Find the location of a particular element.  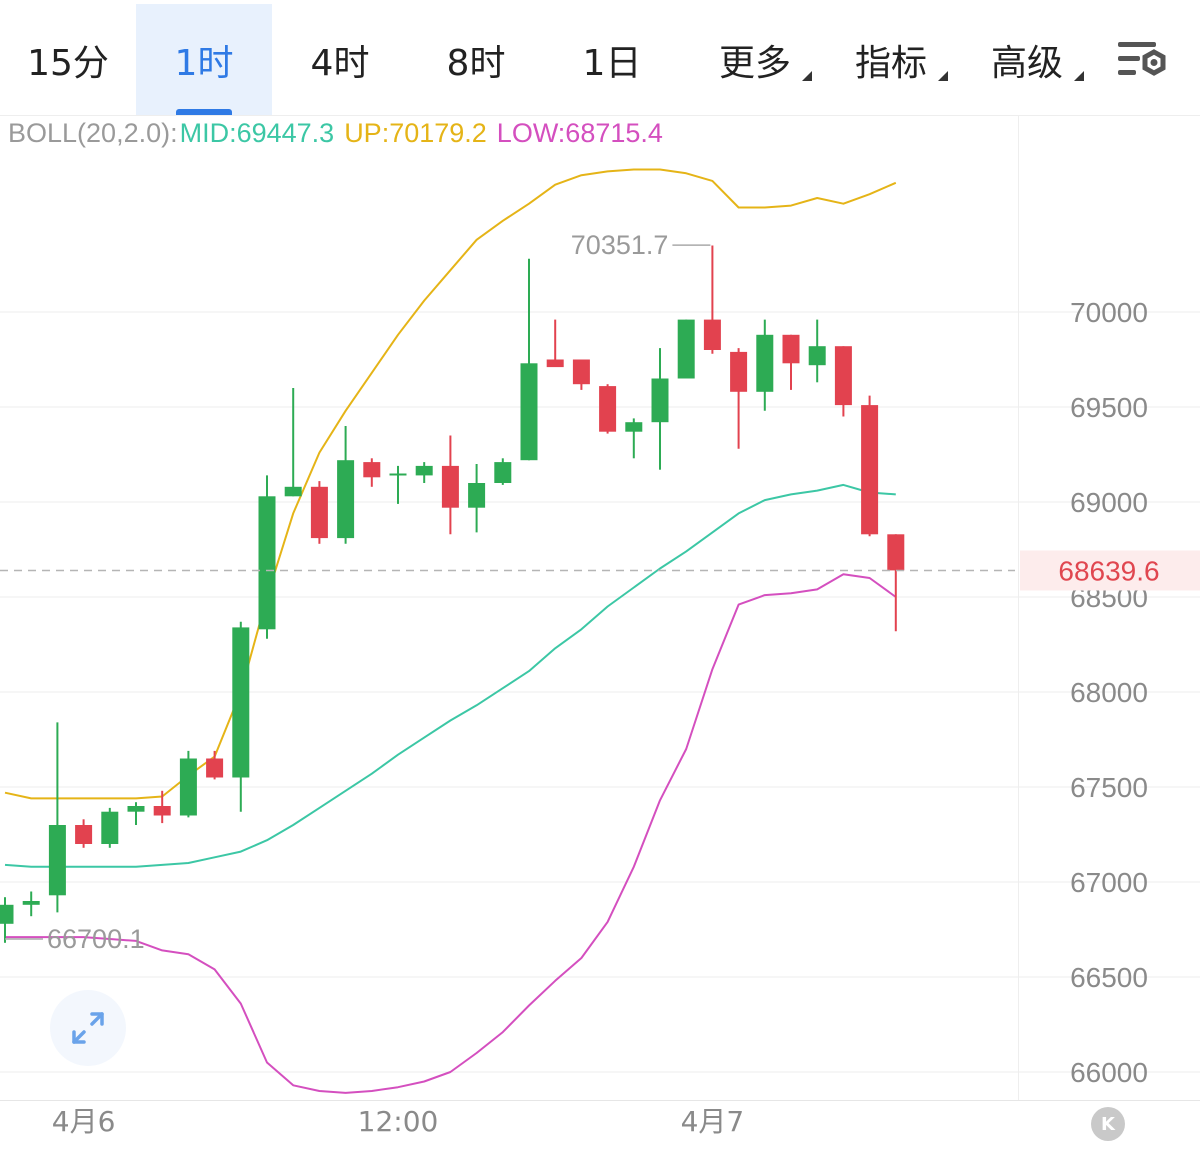

tab-more-dropdown: 更多 is located at coordinates (756, 59).